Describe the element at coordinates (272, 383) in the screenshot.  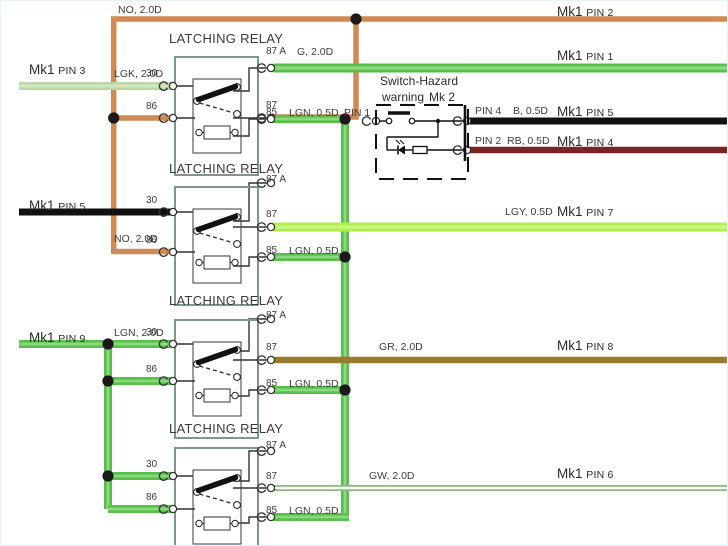
I see `relay-3-terminal-85: 85` at that location.